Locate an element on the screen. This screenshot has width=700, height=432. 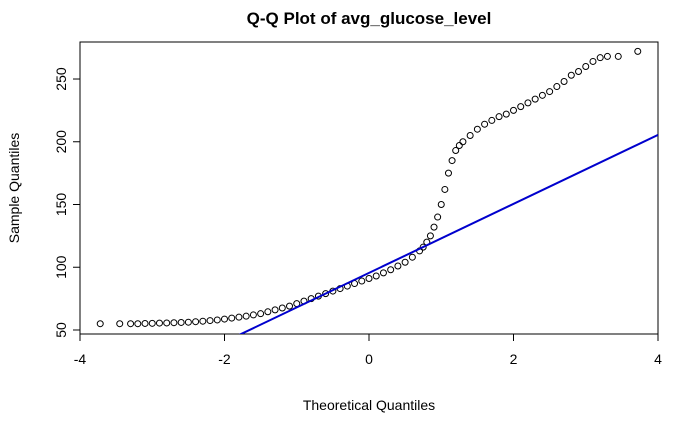
y-axis-label: Sample Quantiles is located at coordinates (14, 188).